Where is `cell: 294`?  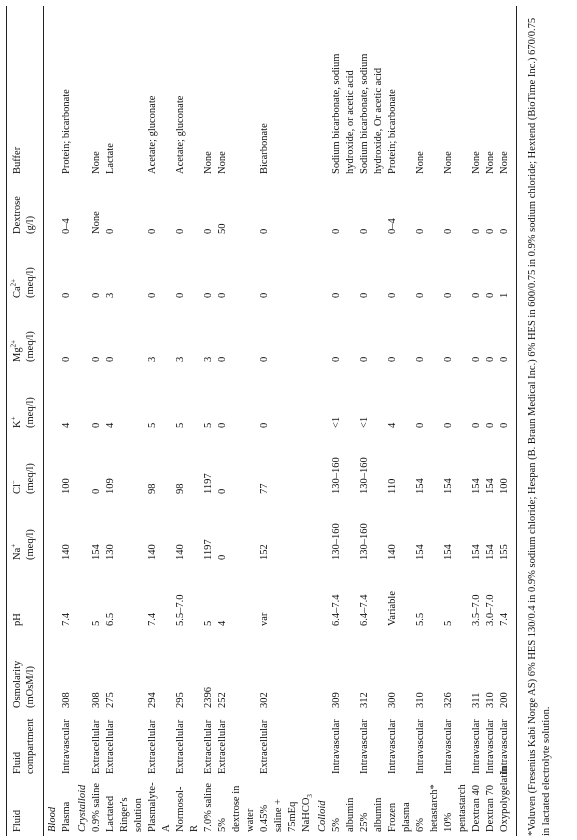 cell: 294 is located at coordinates (152, 700).